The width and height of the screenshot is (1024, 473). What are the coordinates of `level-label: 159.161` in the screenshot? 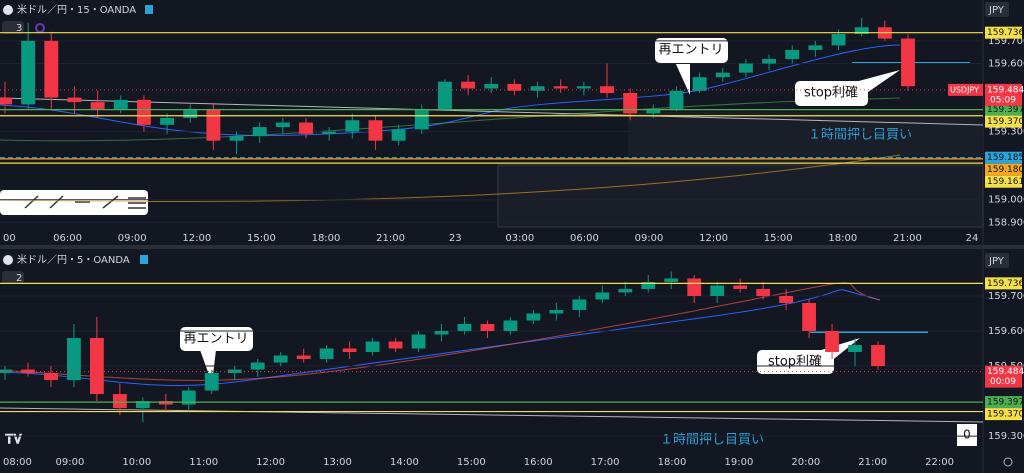 It's located at (1005, 182).